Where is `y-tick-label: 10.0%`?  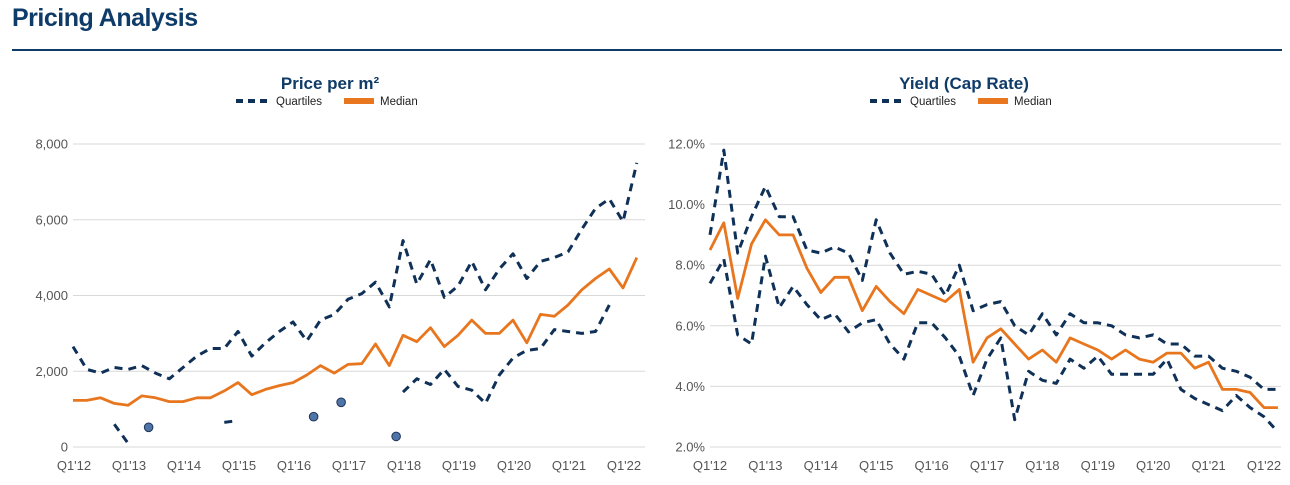
y-tick-label: 10.0% is located at coordinates (686, 204).